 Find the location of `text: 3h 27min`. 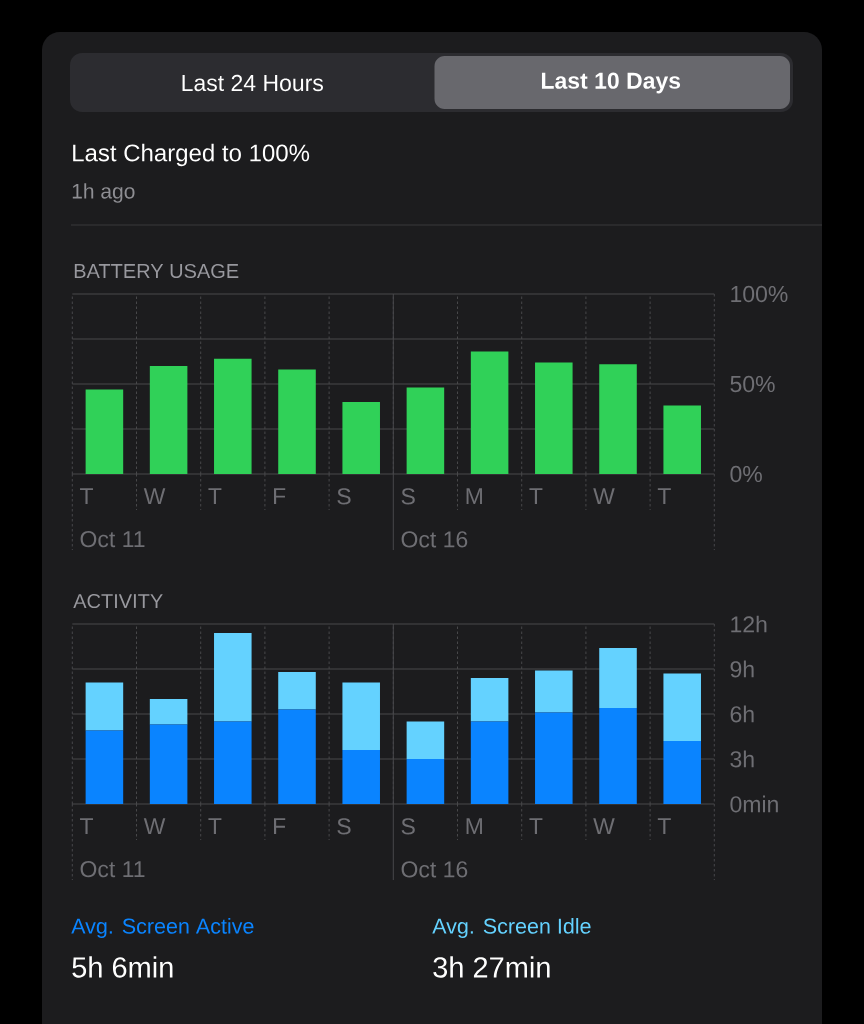

text: 3h 27min is located at coordinates (491, 967).